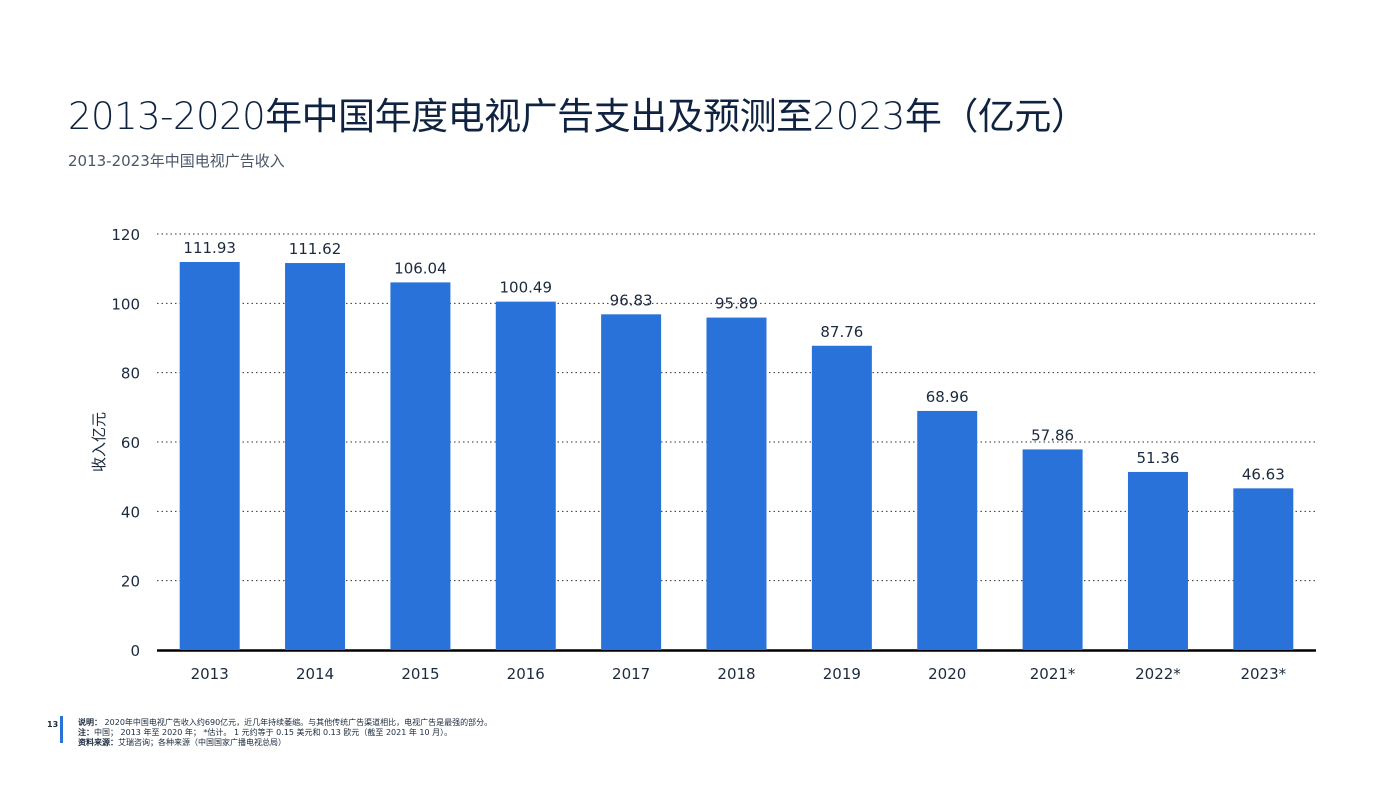  I want to click on bar-value-label: 51.36, so click(1157, 458).